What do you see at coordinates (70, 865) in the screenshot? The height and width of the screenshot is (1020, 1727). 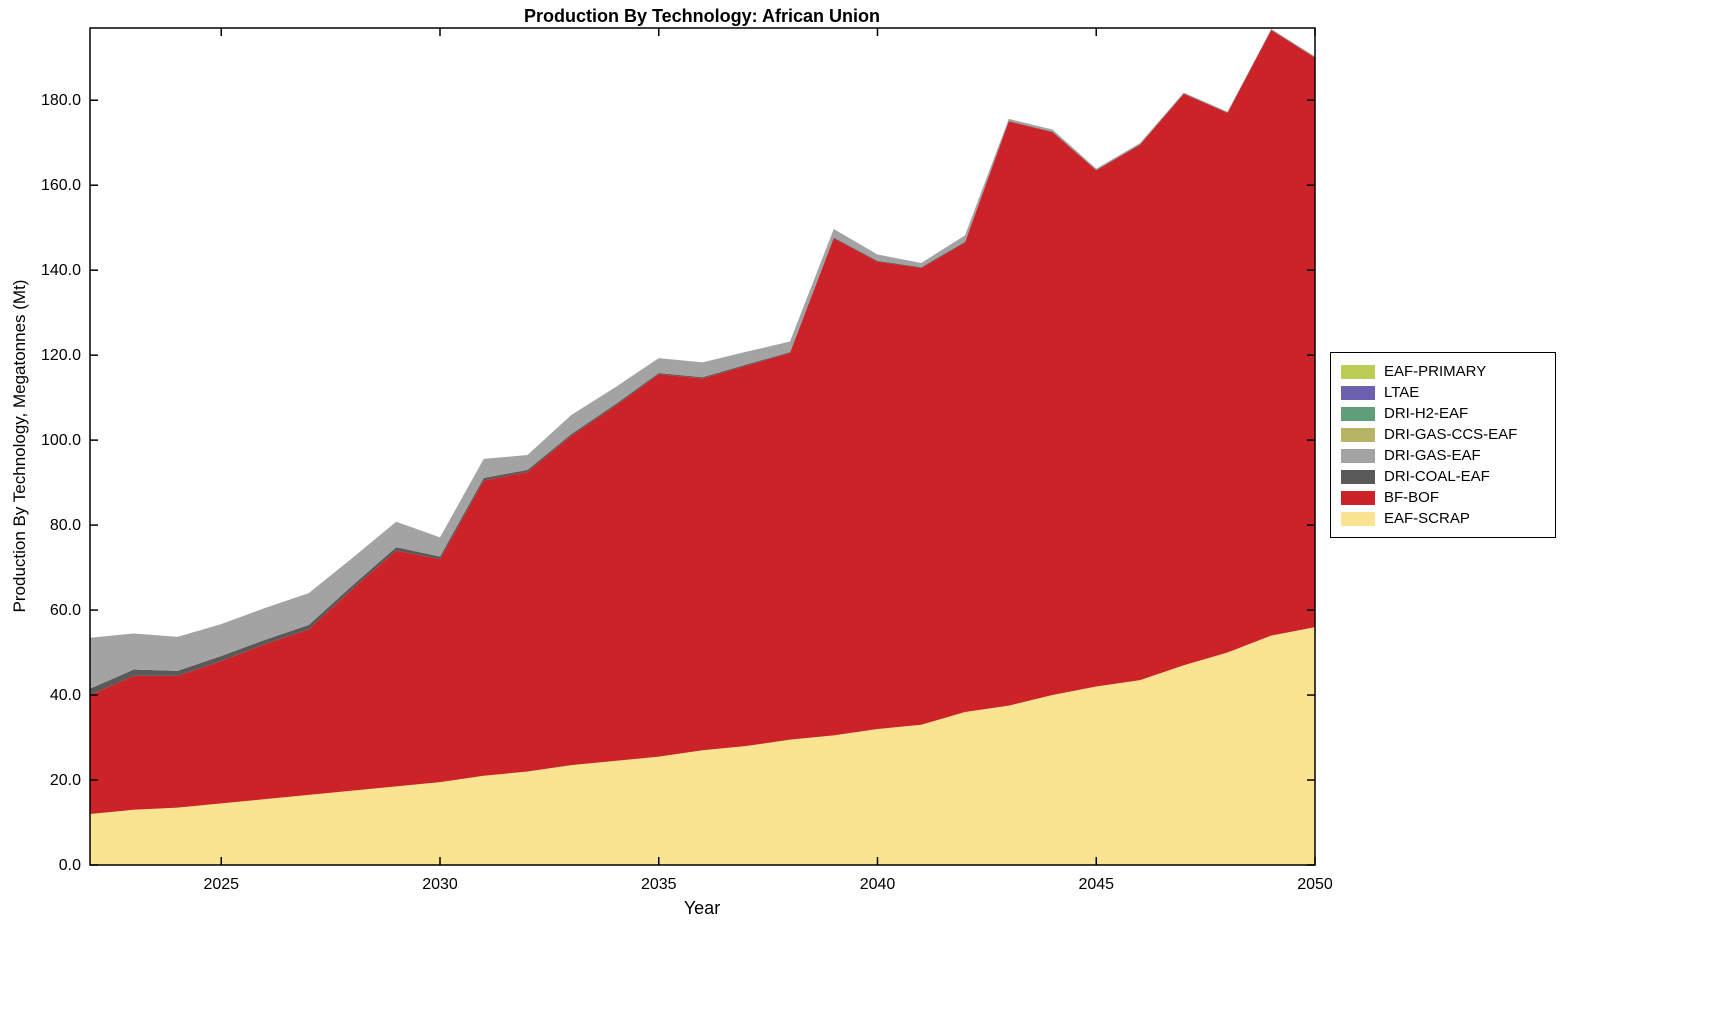 I see `y-tick-label: 0.0` at bounding box center [70, 865].